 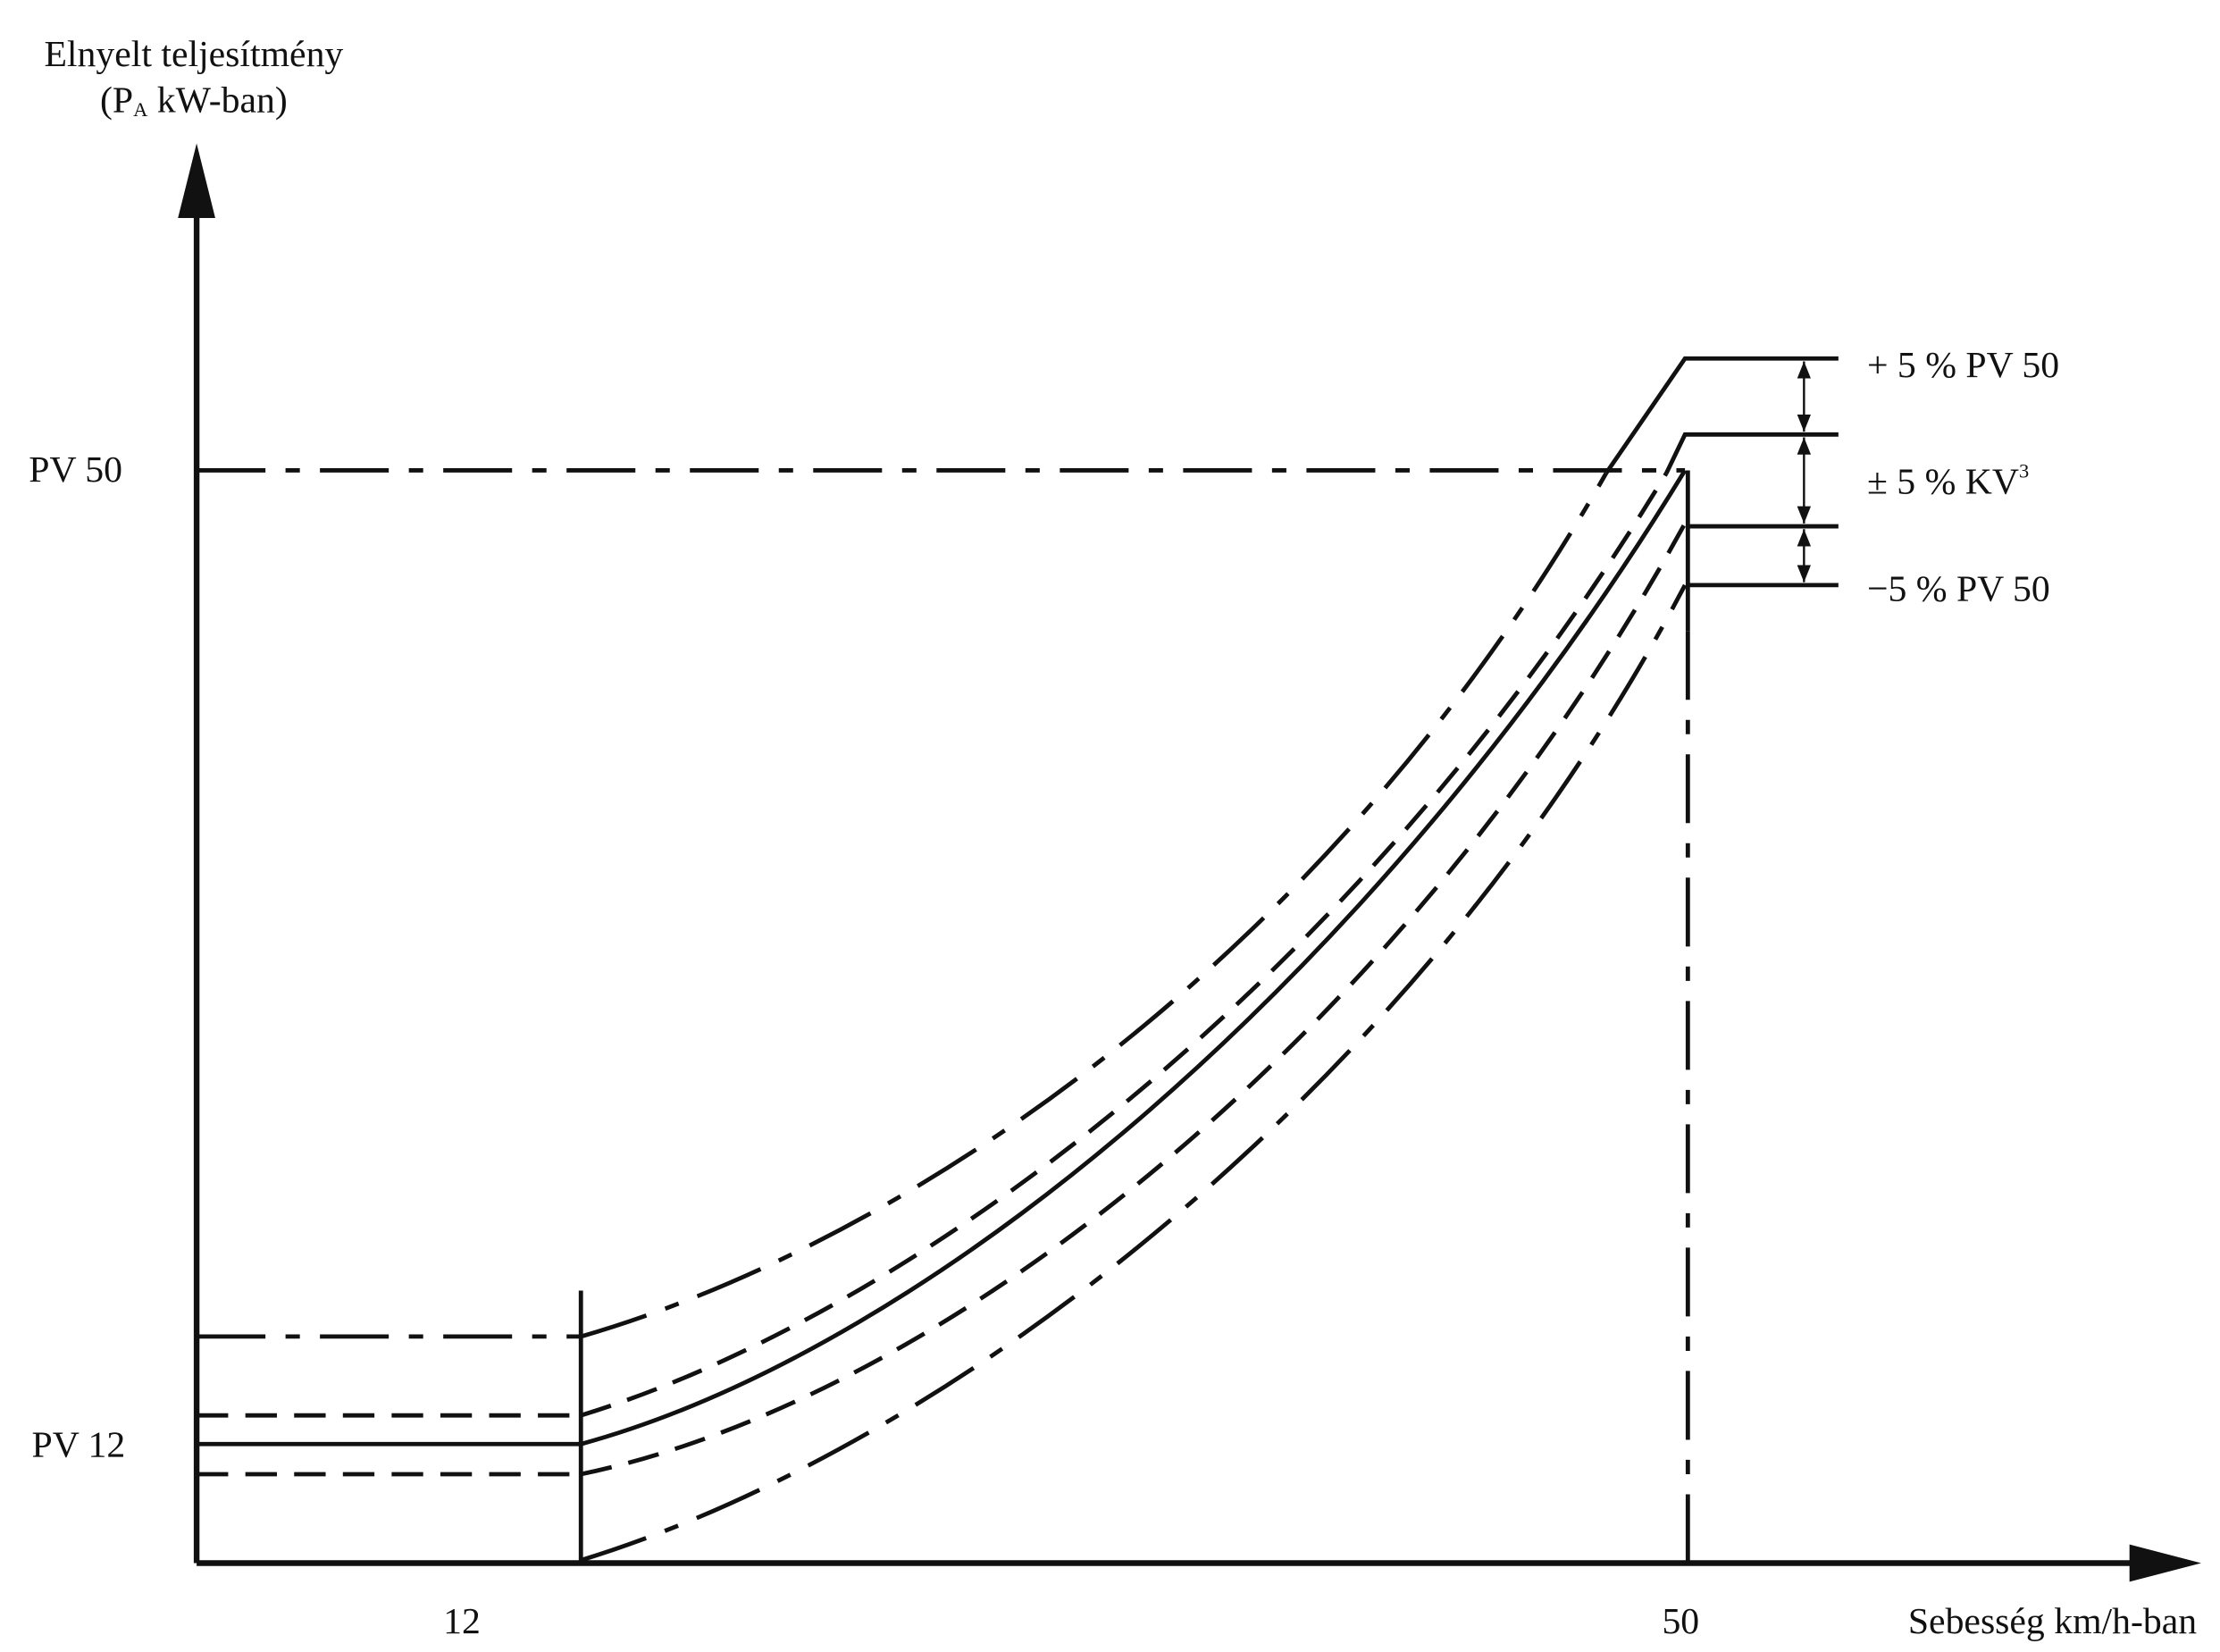 I want to click on y-axis-unit-subscript: A, so click(x=140, y=109).